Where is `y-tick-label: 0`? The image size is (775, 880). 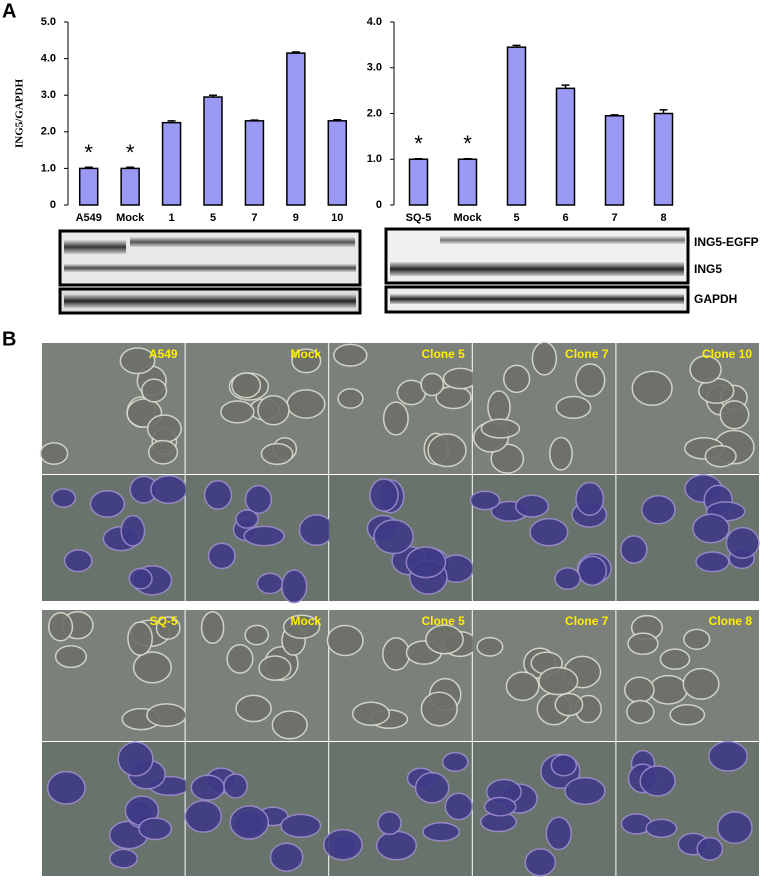 y-tick-label: 0 is located at coordinates (379, 205).